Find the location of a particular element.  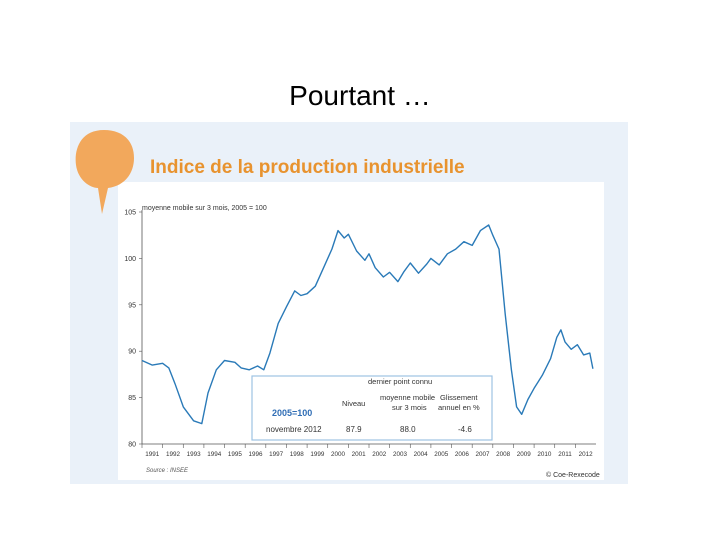

x-tick-label: 2010 is located at coordinates (544, 454).